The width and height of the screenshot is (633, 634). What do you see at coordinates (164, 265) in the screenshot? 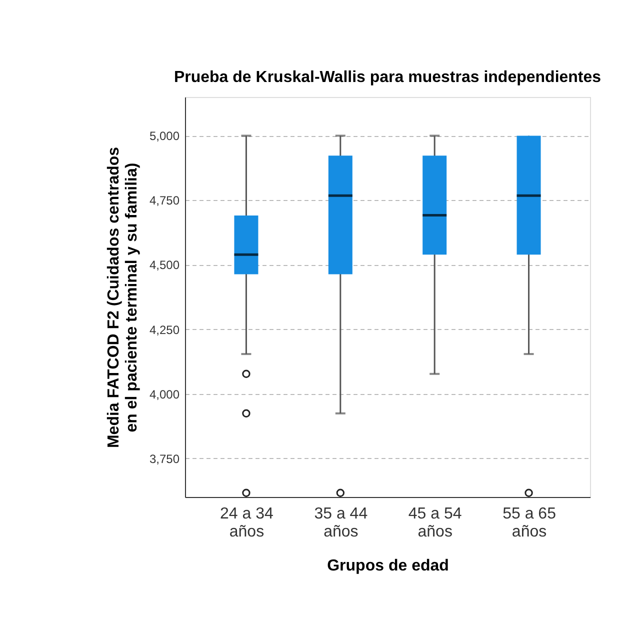
I see `y-tick-label: 4,500` at bounding box center [164, 265].